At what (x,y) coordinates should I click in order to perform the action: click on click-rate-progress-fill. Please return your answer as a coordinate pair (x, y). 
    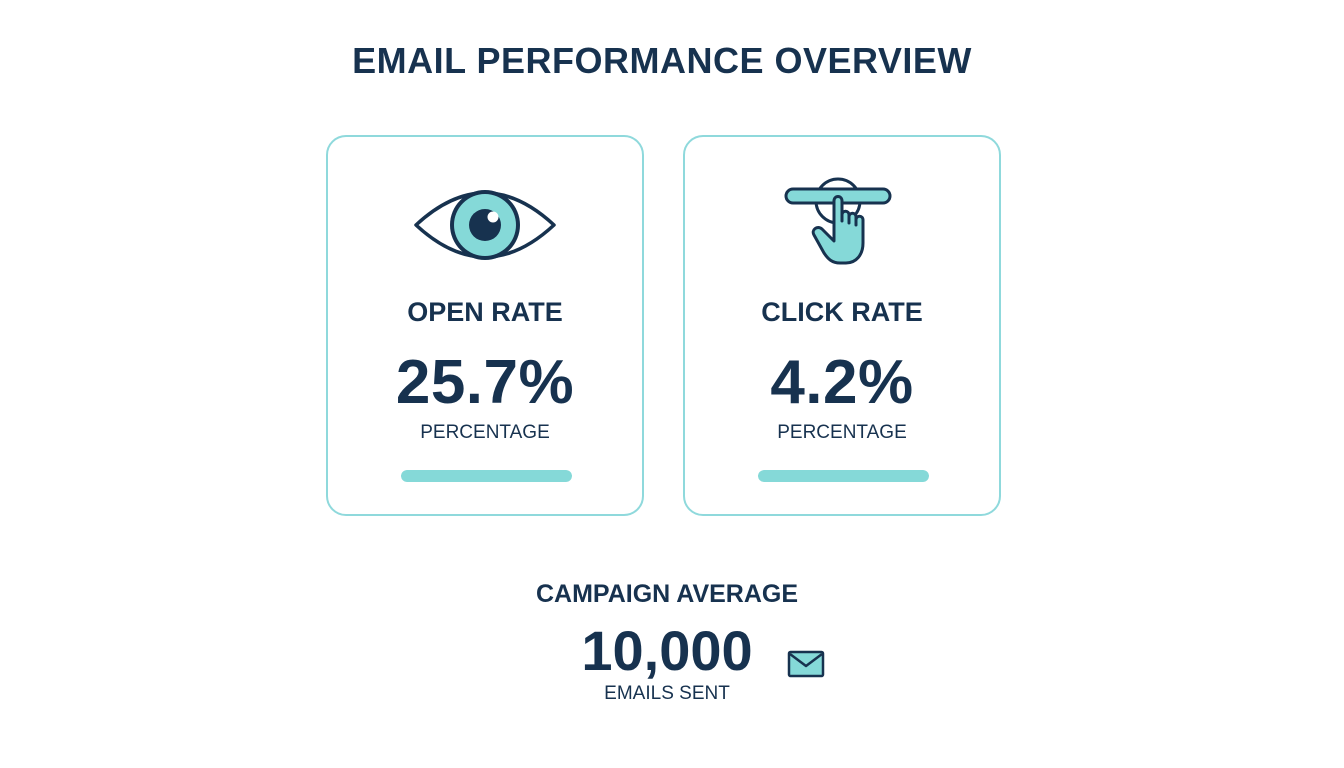
    Looking at the image, I should click on (843, 476).